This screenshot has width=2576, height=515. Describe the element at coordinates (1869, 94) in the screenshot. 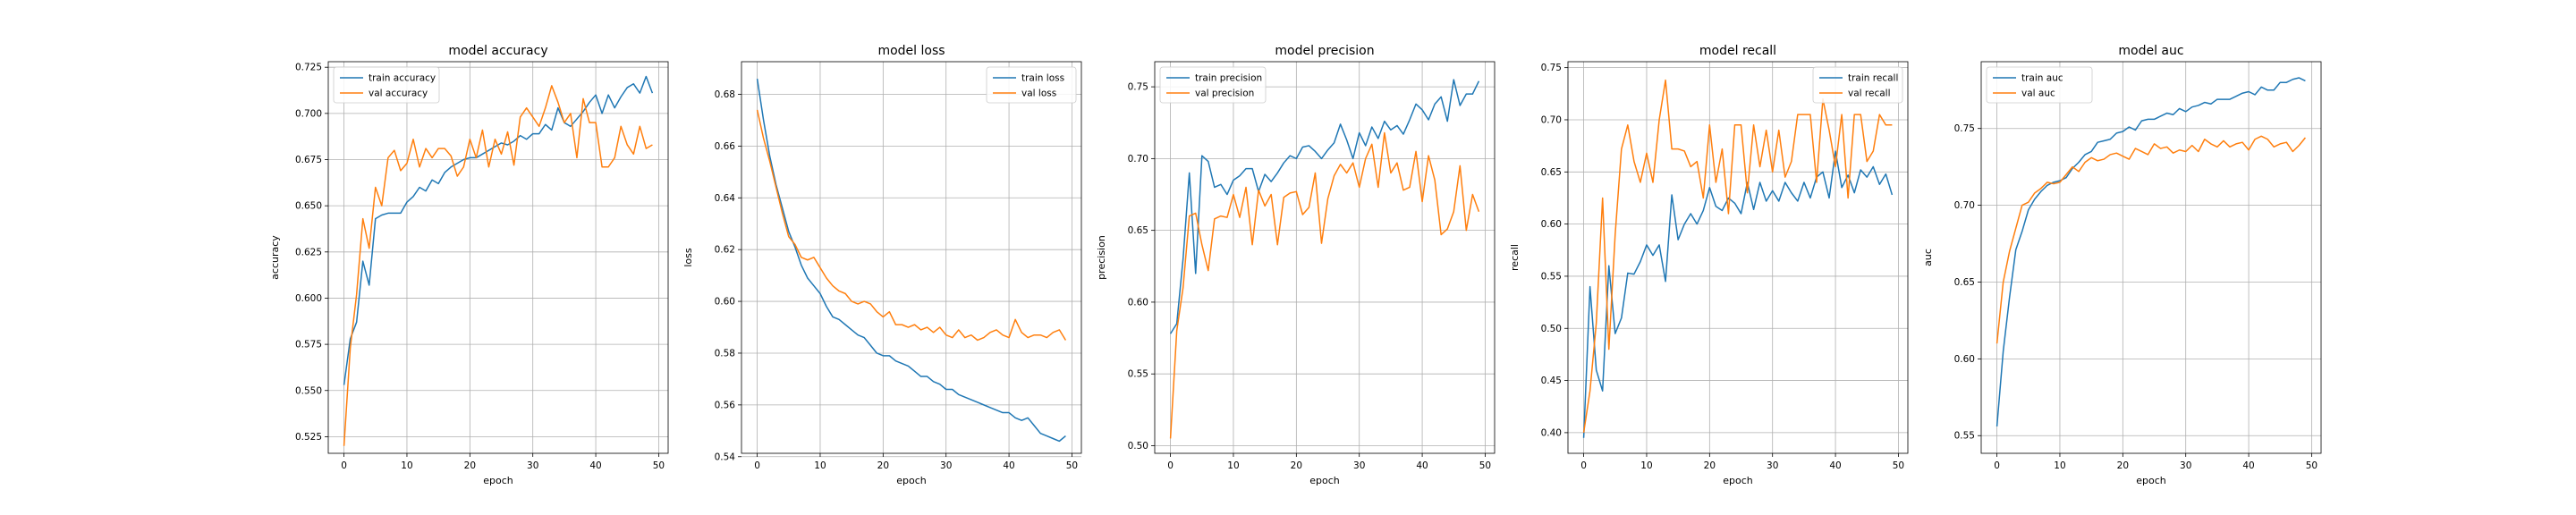

I see `legend-label: val recall` at that location.